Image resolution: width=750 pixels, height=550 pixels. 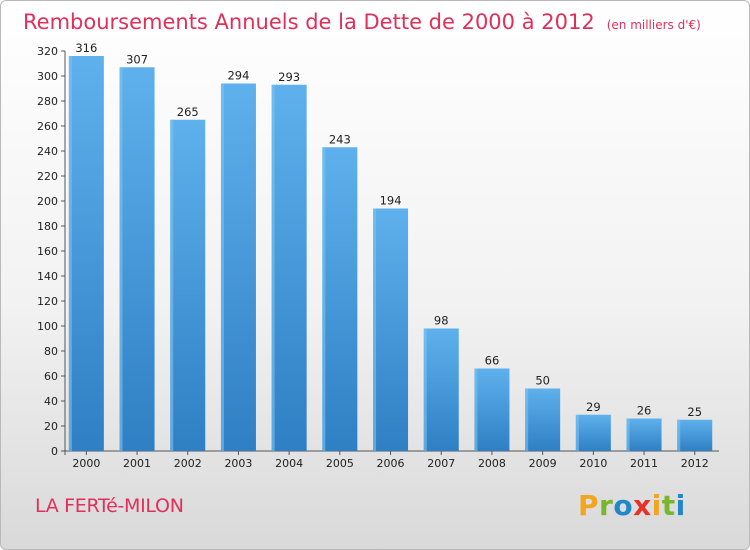 I want to click on proxiti-logo: Proxiti, so click(x=632, y=505).